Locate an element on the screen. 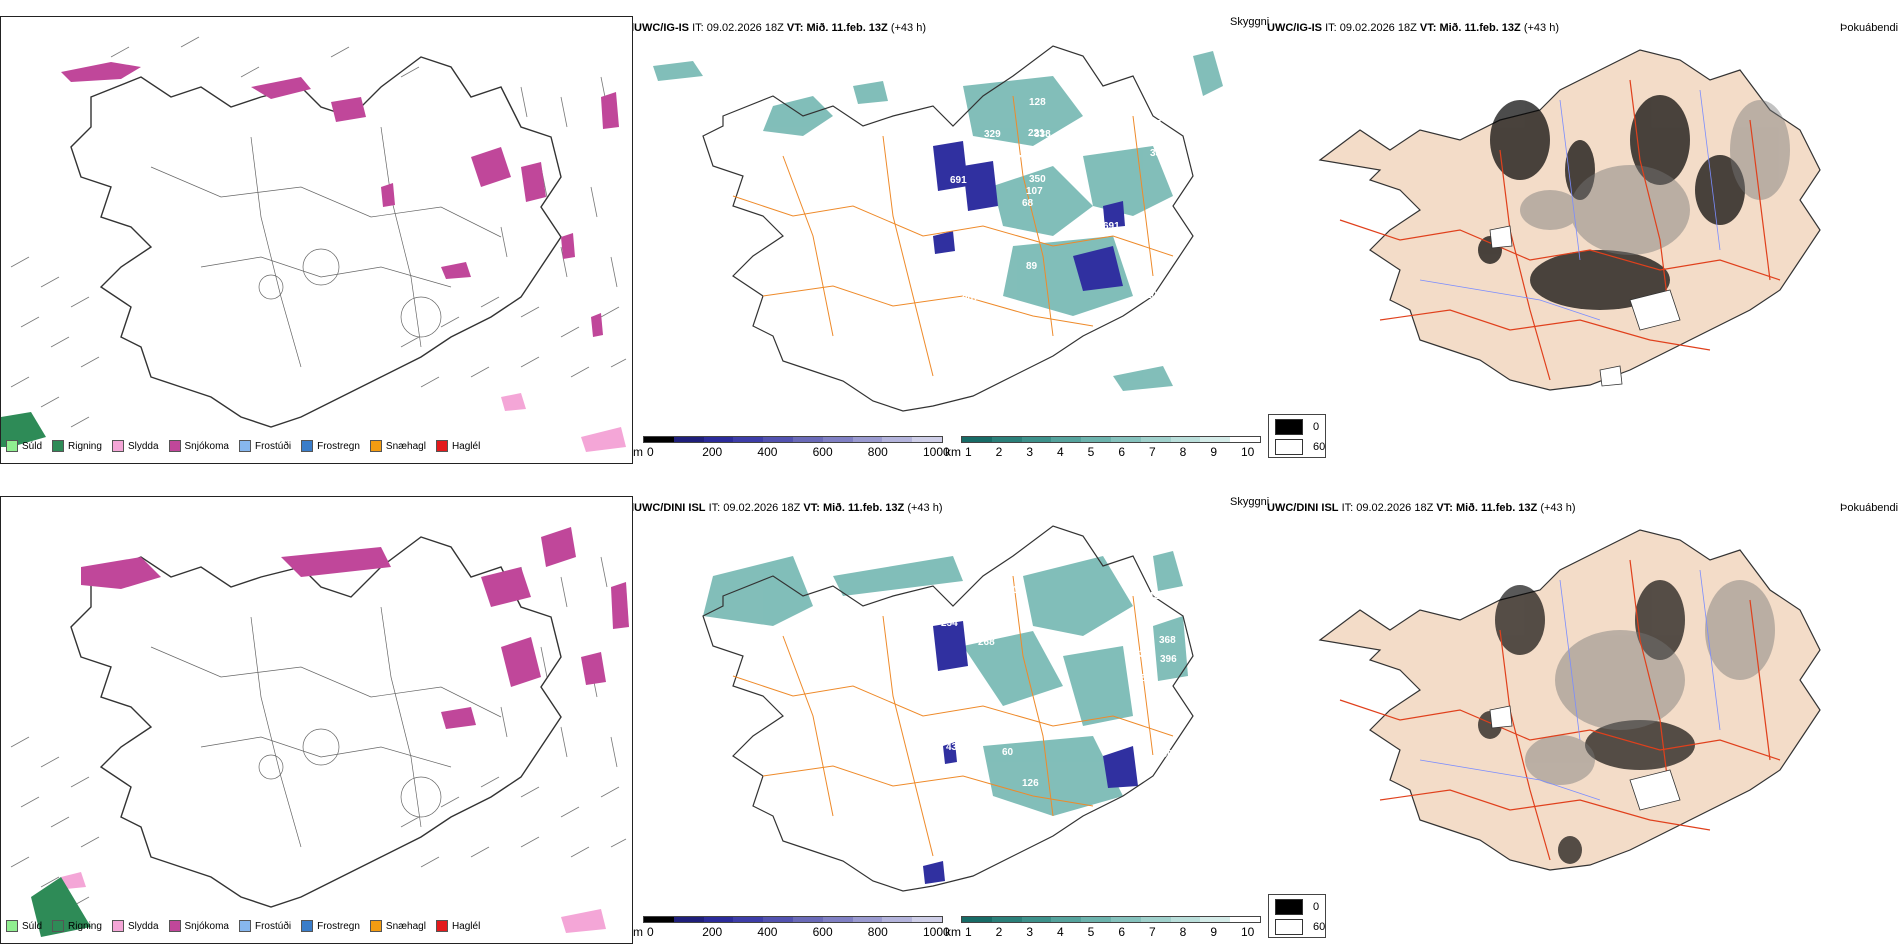 The height and width of the screenshot is (950, 1900). colorbar-tick-label: 200 is located at coordinates (712, 932).